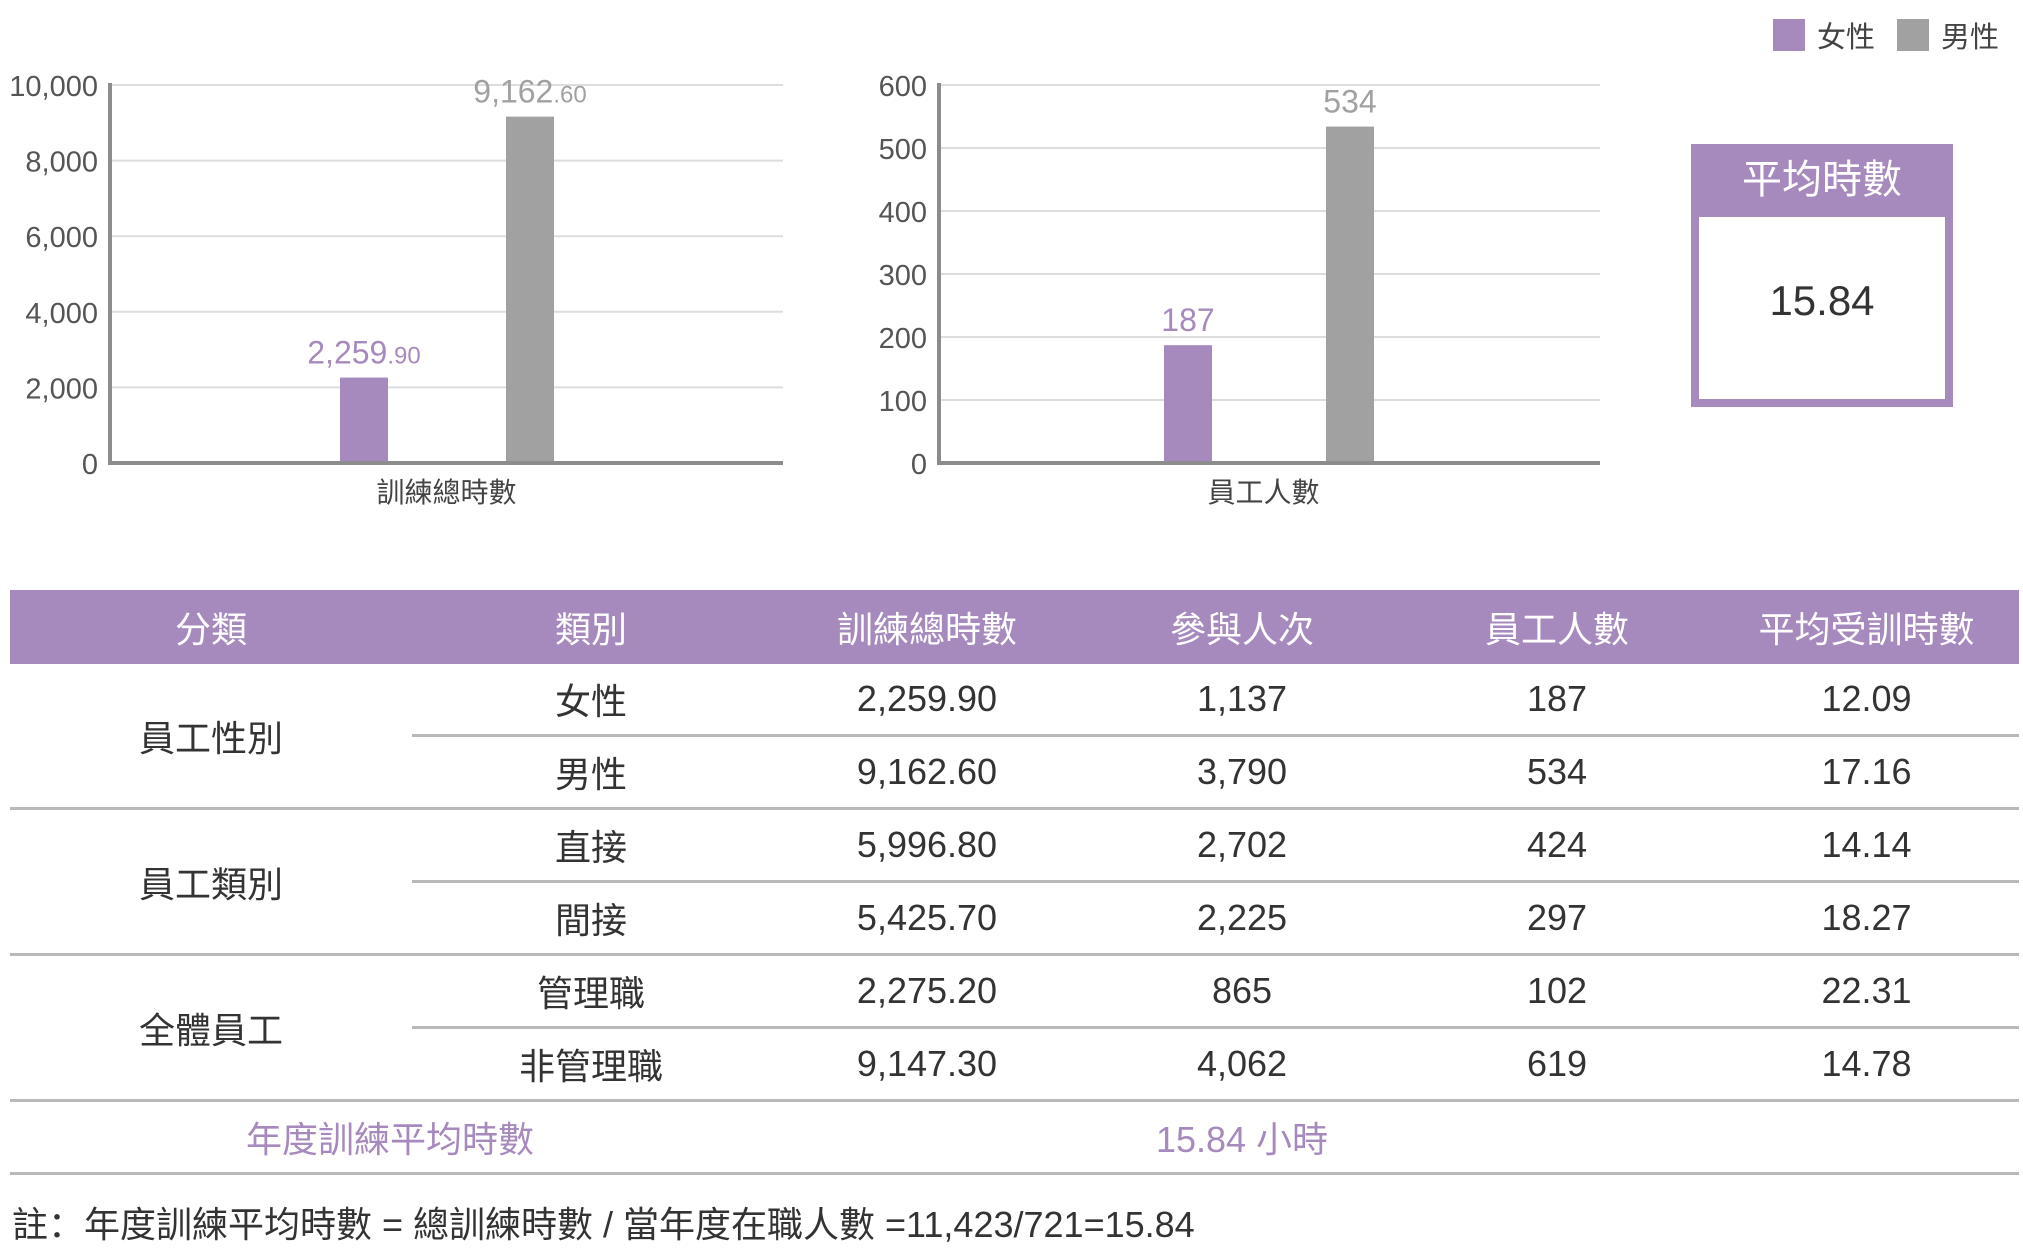 Image resolution: width=2023 pixels, height=1253 pixels. What do you see at coordinates (903, 87) in the screenshot?
I see `y-tick-label: 600` at bounding box center [903, 87].